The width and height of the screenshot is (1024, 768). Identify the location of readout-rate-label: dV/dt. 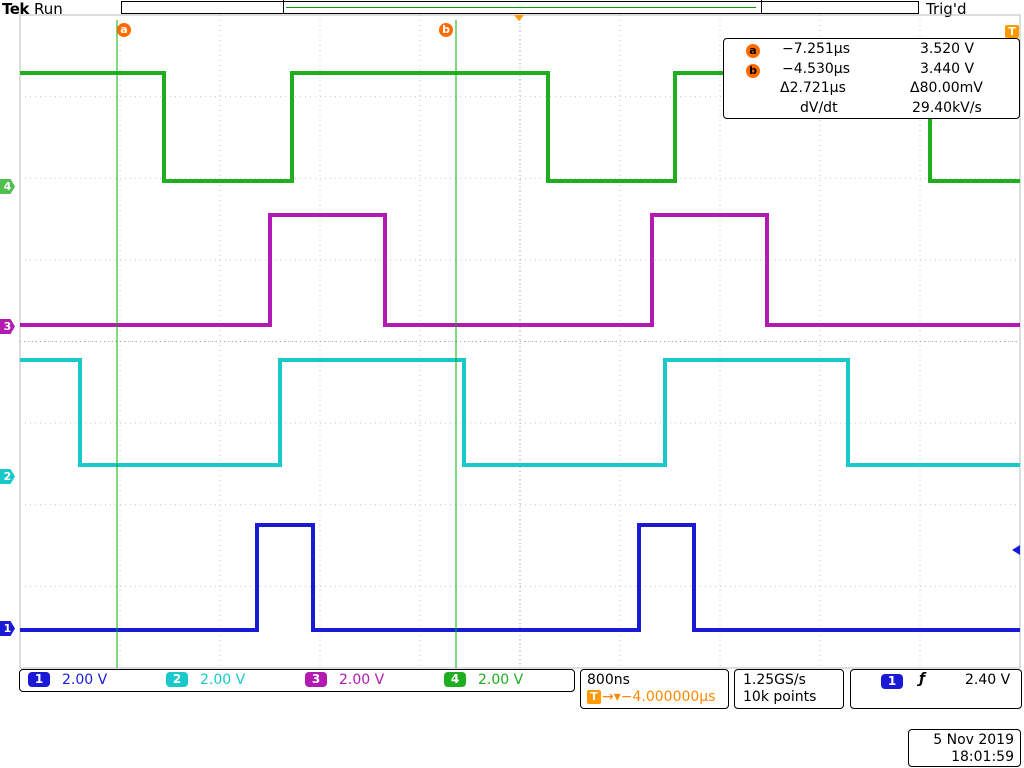
(819, 108).